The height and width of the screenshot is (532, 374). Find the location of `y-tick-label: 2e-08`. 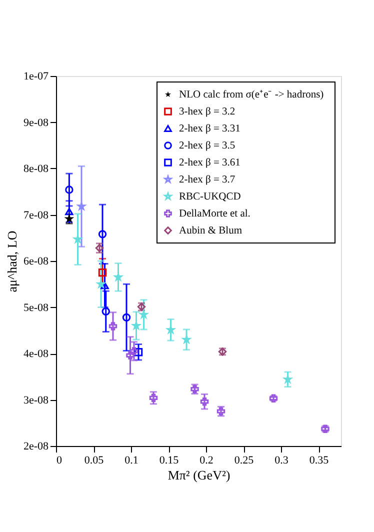

y-tick-label: 2e-08 is located at coordinates (36, 446).